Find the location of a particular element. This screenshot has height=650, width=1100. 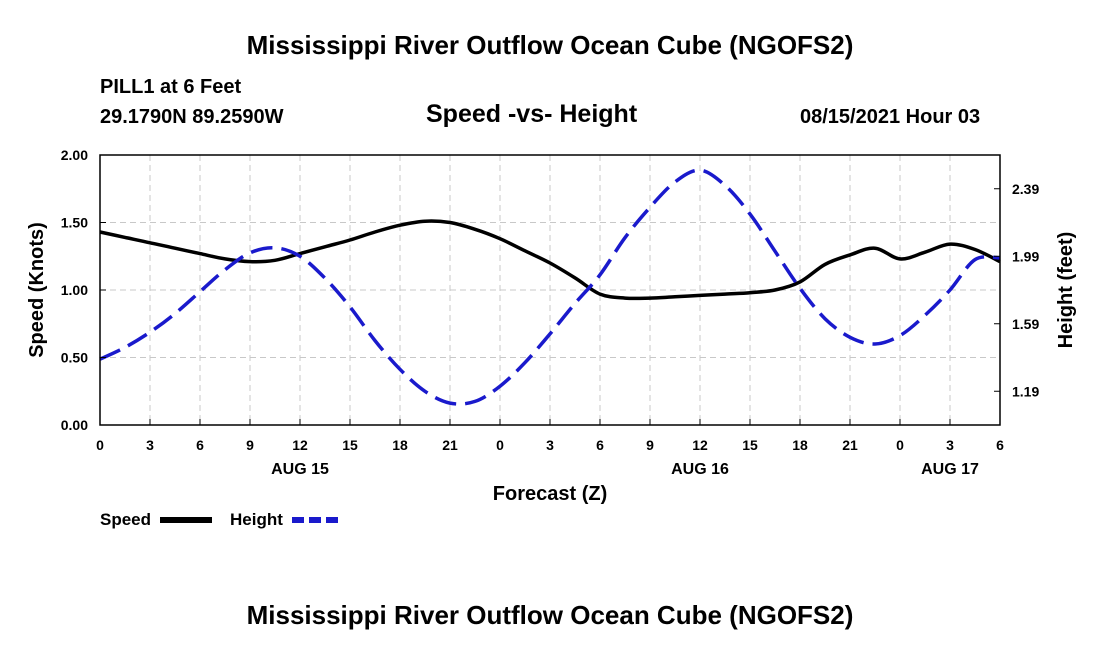

y-tick-label-left: 0.50 is located at coordinates (74, 358).